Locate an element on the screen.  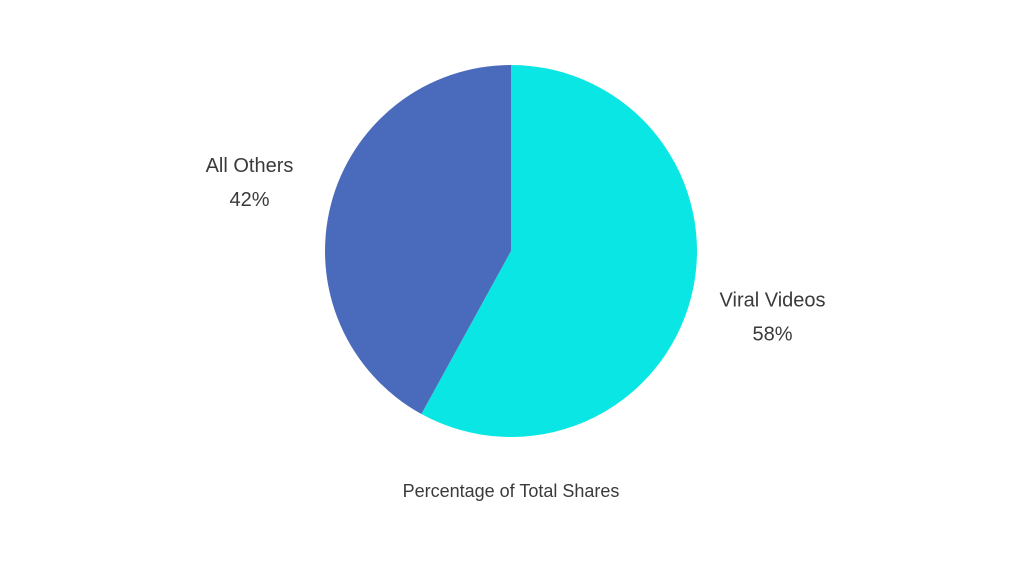
value-label: 58% is located at coordinates (773, 334).